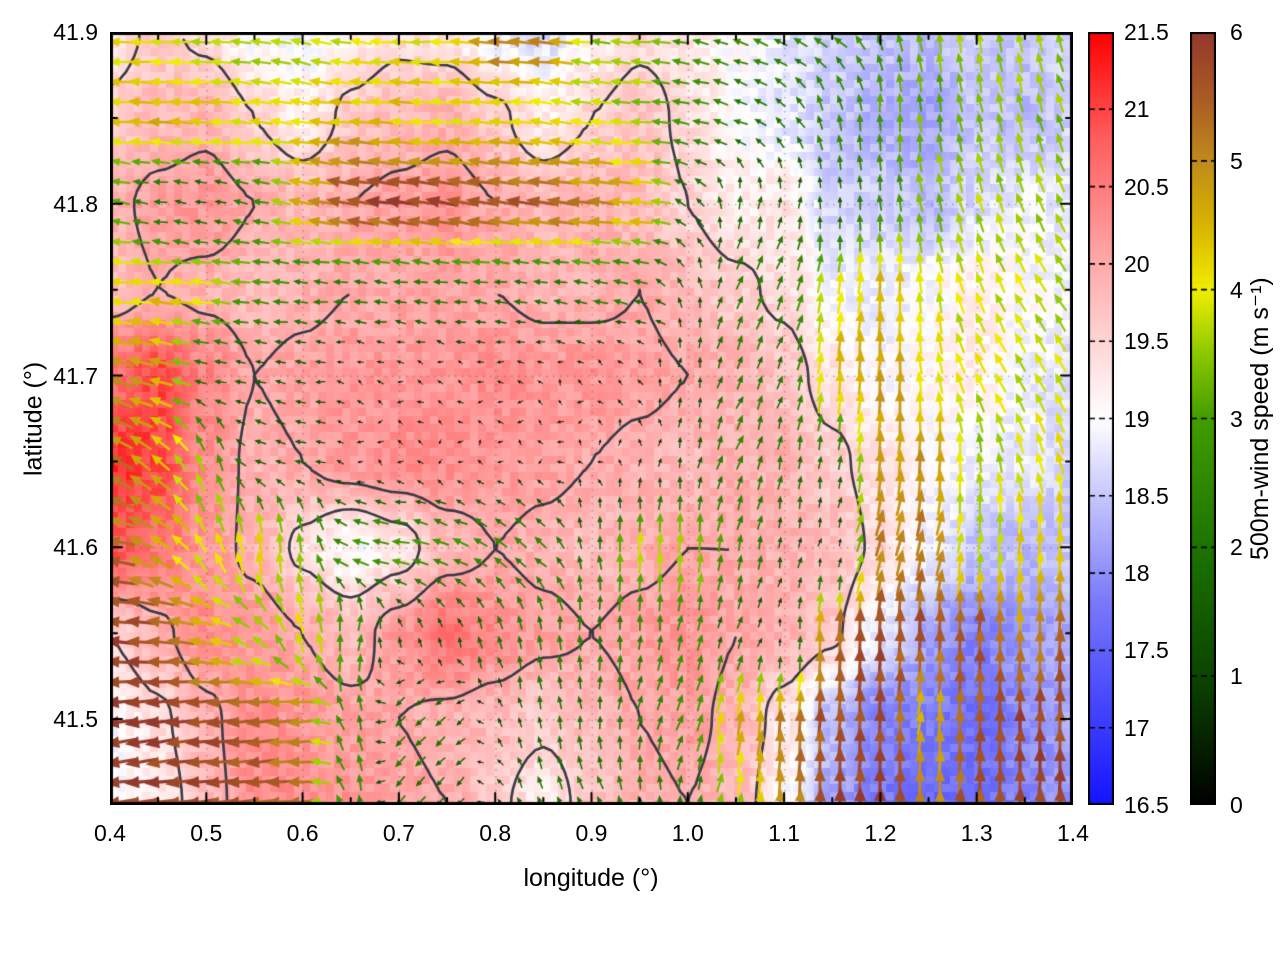  Describe the element at coordinates (110, 833) in the screenshot. I see `x-tick-label: 0.4` at that location.